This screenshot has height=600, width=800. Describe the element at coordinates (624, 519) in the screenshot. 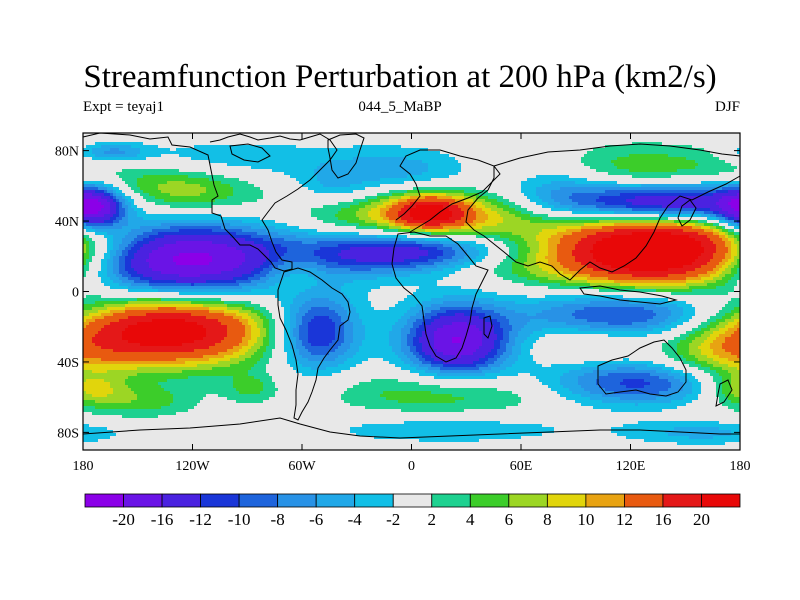

I see `colorbar-label: 12` at that location.